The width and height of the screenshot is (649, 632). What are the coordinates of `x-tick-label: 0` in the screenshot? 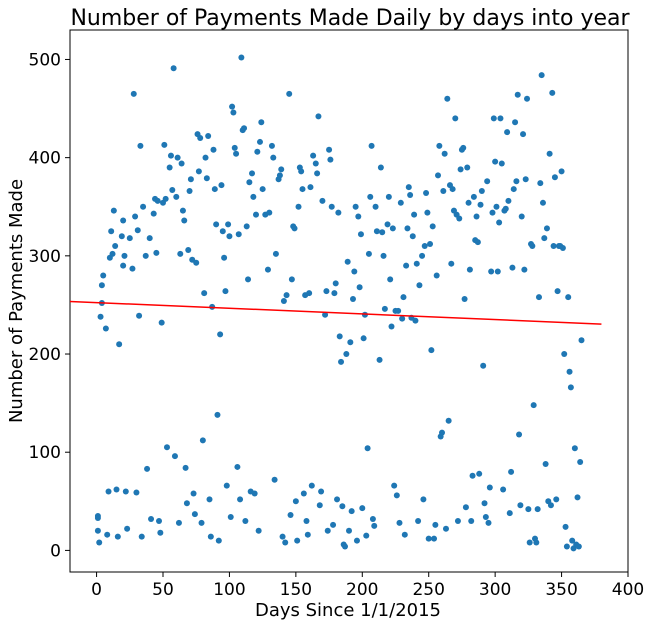 It's located at (96, 590).